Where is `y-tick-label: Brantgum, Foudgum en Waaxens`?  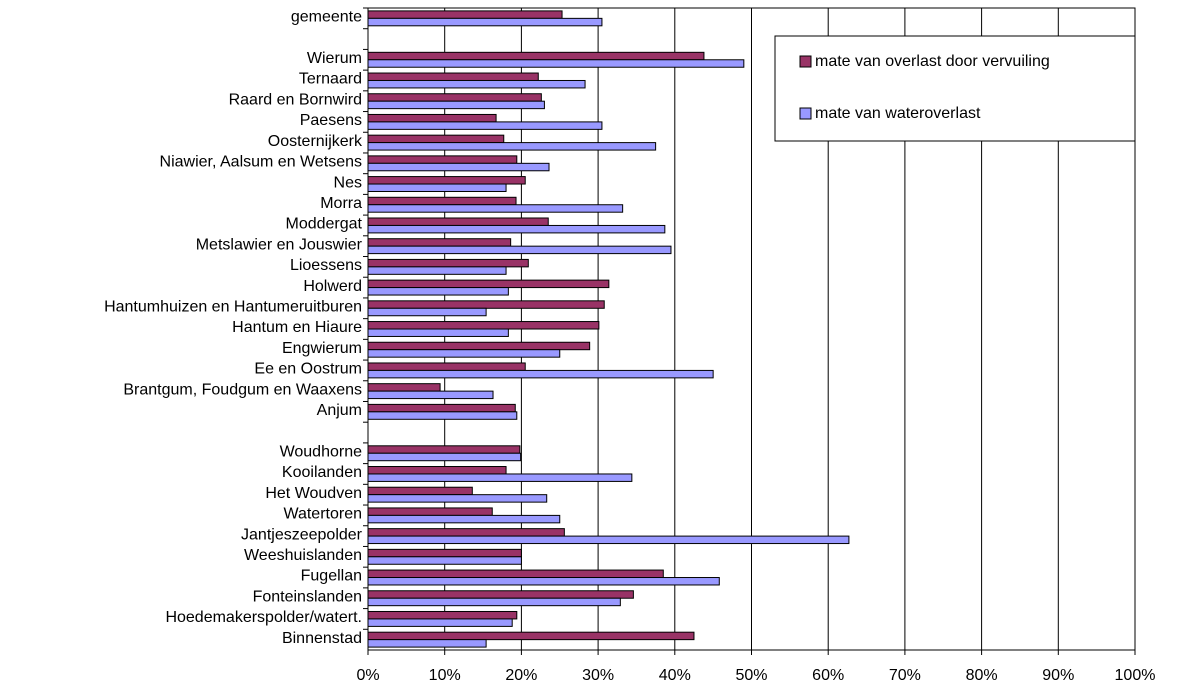 y-tick-label: Brantgum, Foudgum en Waaxens is located at coordinates (242, 389).